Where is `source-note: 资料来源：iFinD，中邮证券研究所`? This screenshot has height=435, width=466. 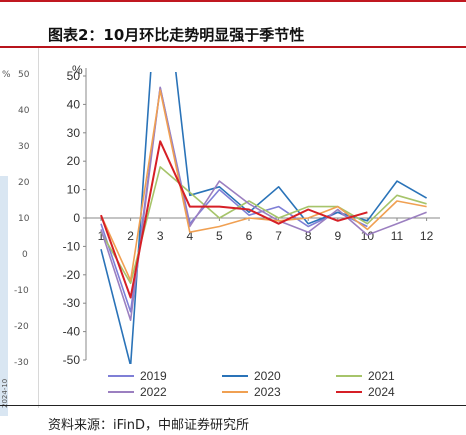
source-note: 资料来源：iFinD，中邮证券研究所 is located at coordinates (149, 425).